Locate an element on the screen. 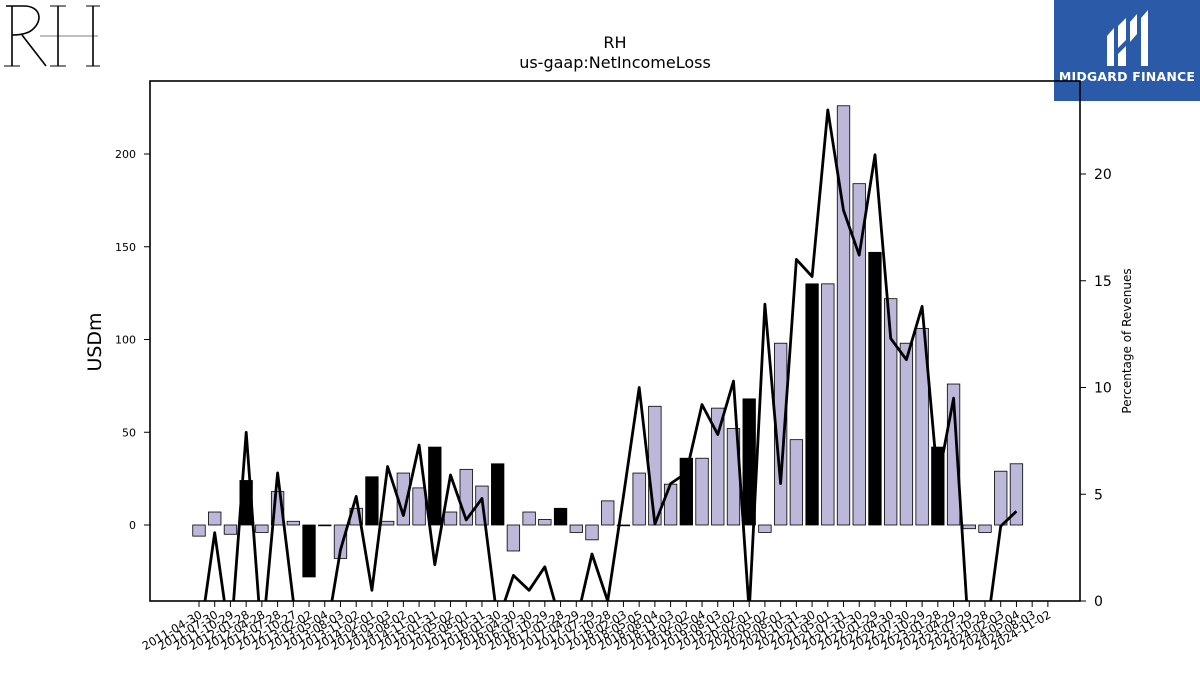 This screenshot has width=1200, height=675. midgard-finance-label: MIDGARD FINANCE is located at coordinates (1127, 76).